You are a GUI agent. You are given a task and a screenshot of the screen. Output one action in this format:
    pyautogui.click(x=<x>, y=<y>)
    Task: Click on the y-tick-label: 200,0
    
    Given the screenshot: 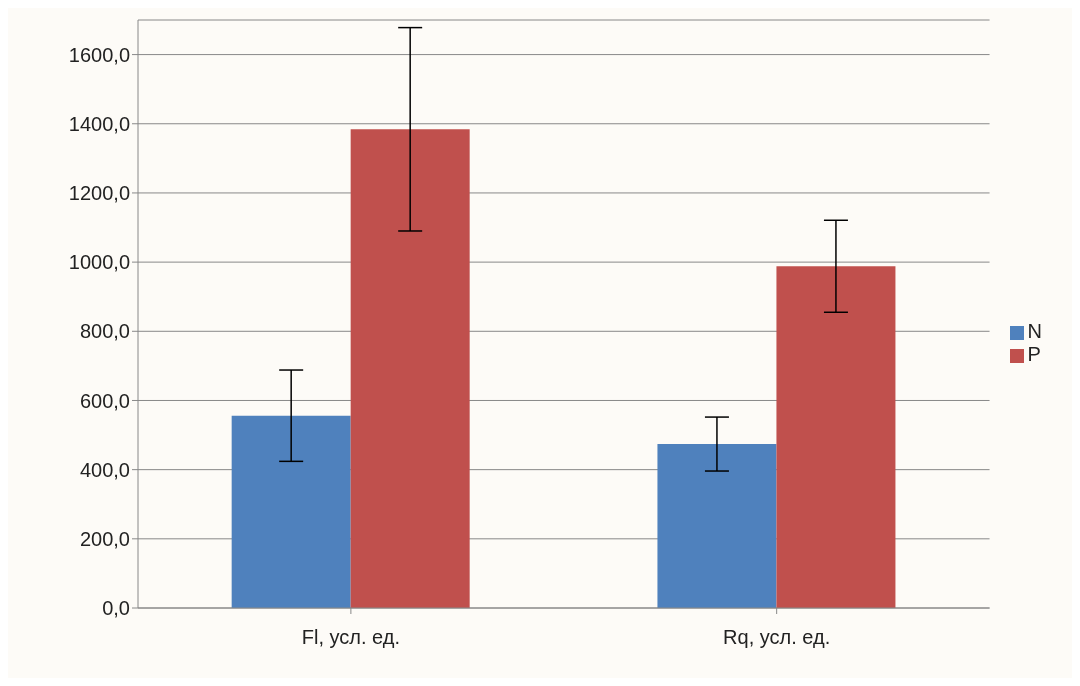 What is the action you would take?
    pyautogui.click(x=104, y=538)
    